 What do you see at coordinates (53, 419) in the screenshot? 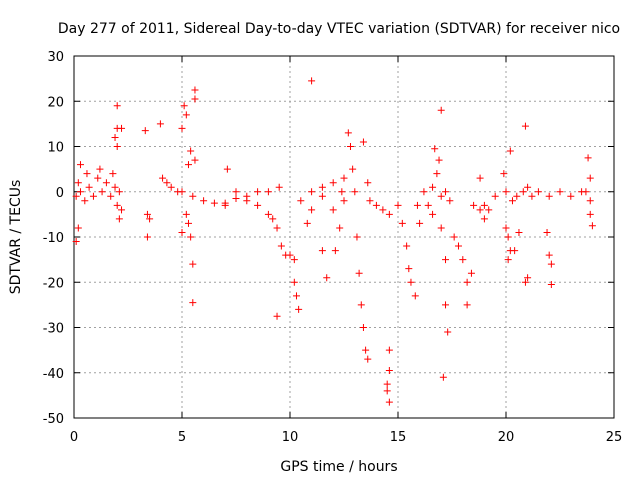
I see `y-tick-label: -50` at bounding box center [53, 419].